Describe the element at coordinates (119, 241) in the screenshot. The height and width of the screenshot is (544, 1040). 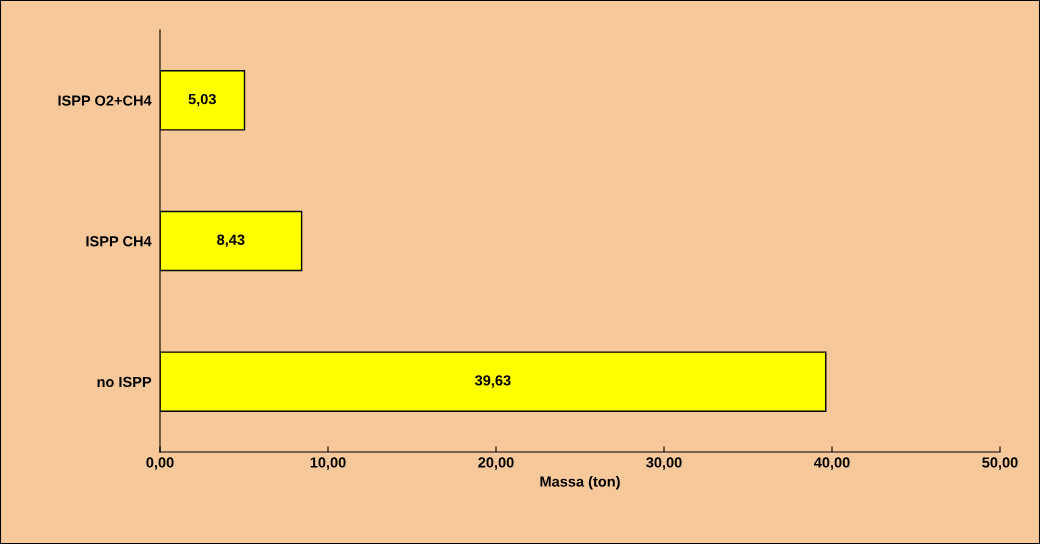
I see `y-tick-label: ISPP CH4` at that location.